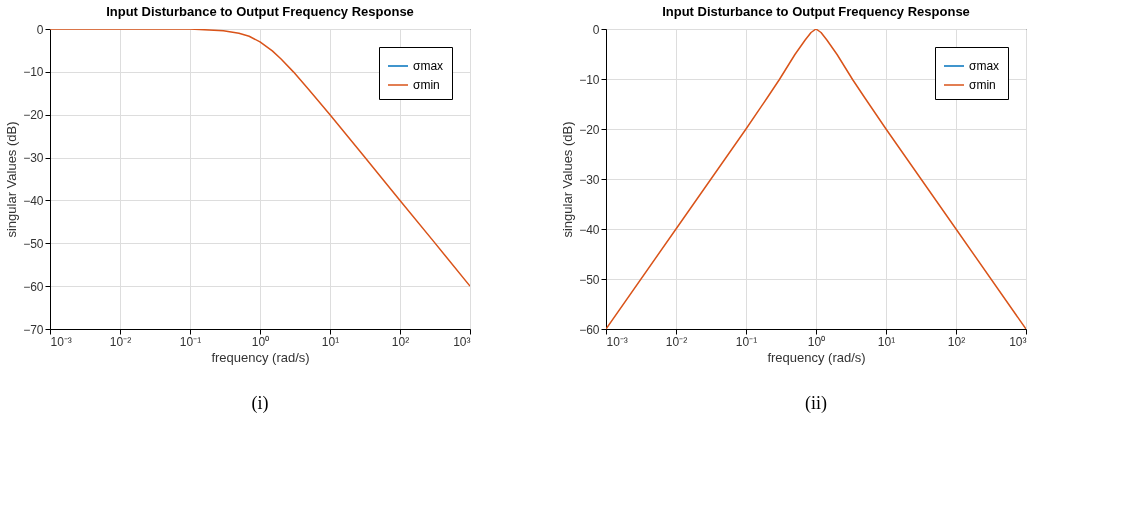 The image size is (1130, 510). Describe the element at coordinates (816, 403) in the screenshot. I see `text: (ii)` at that location.